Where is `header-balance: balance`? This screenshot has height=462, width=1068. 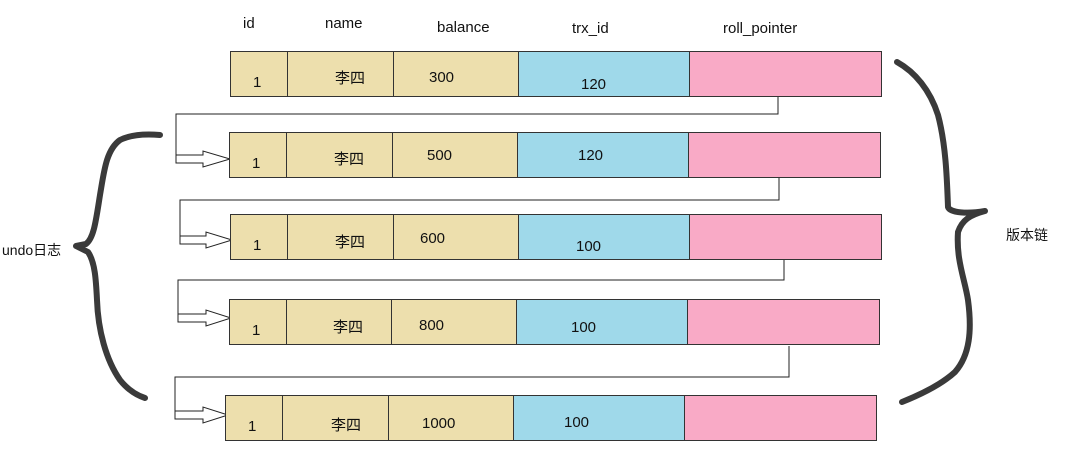
header-balance: balance is located at coordinates (463, 27).